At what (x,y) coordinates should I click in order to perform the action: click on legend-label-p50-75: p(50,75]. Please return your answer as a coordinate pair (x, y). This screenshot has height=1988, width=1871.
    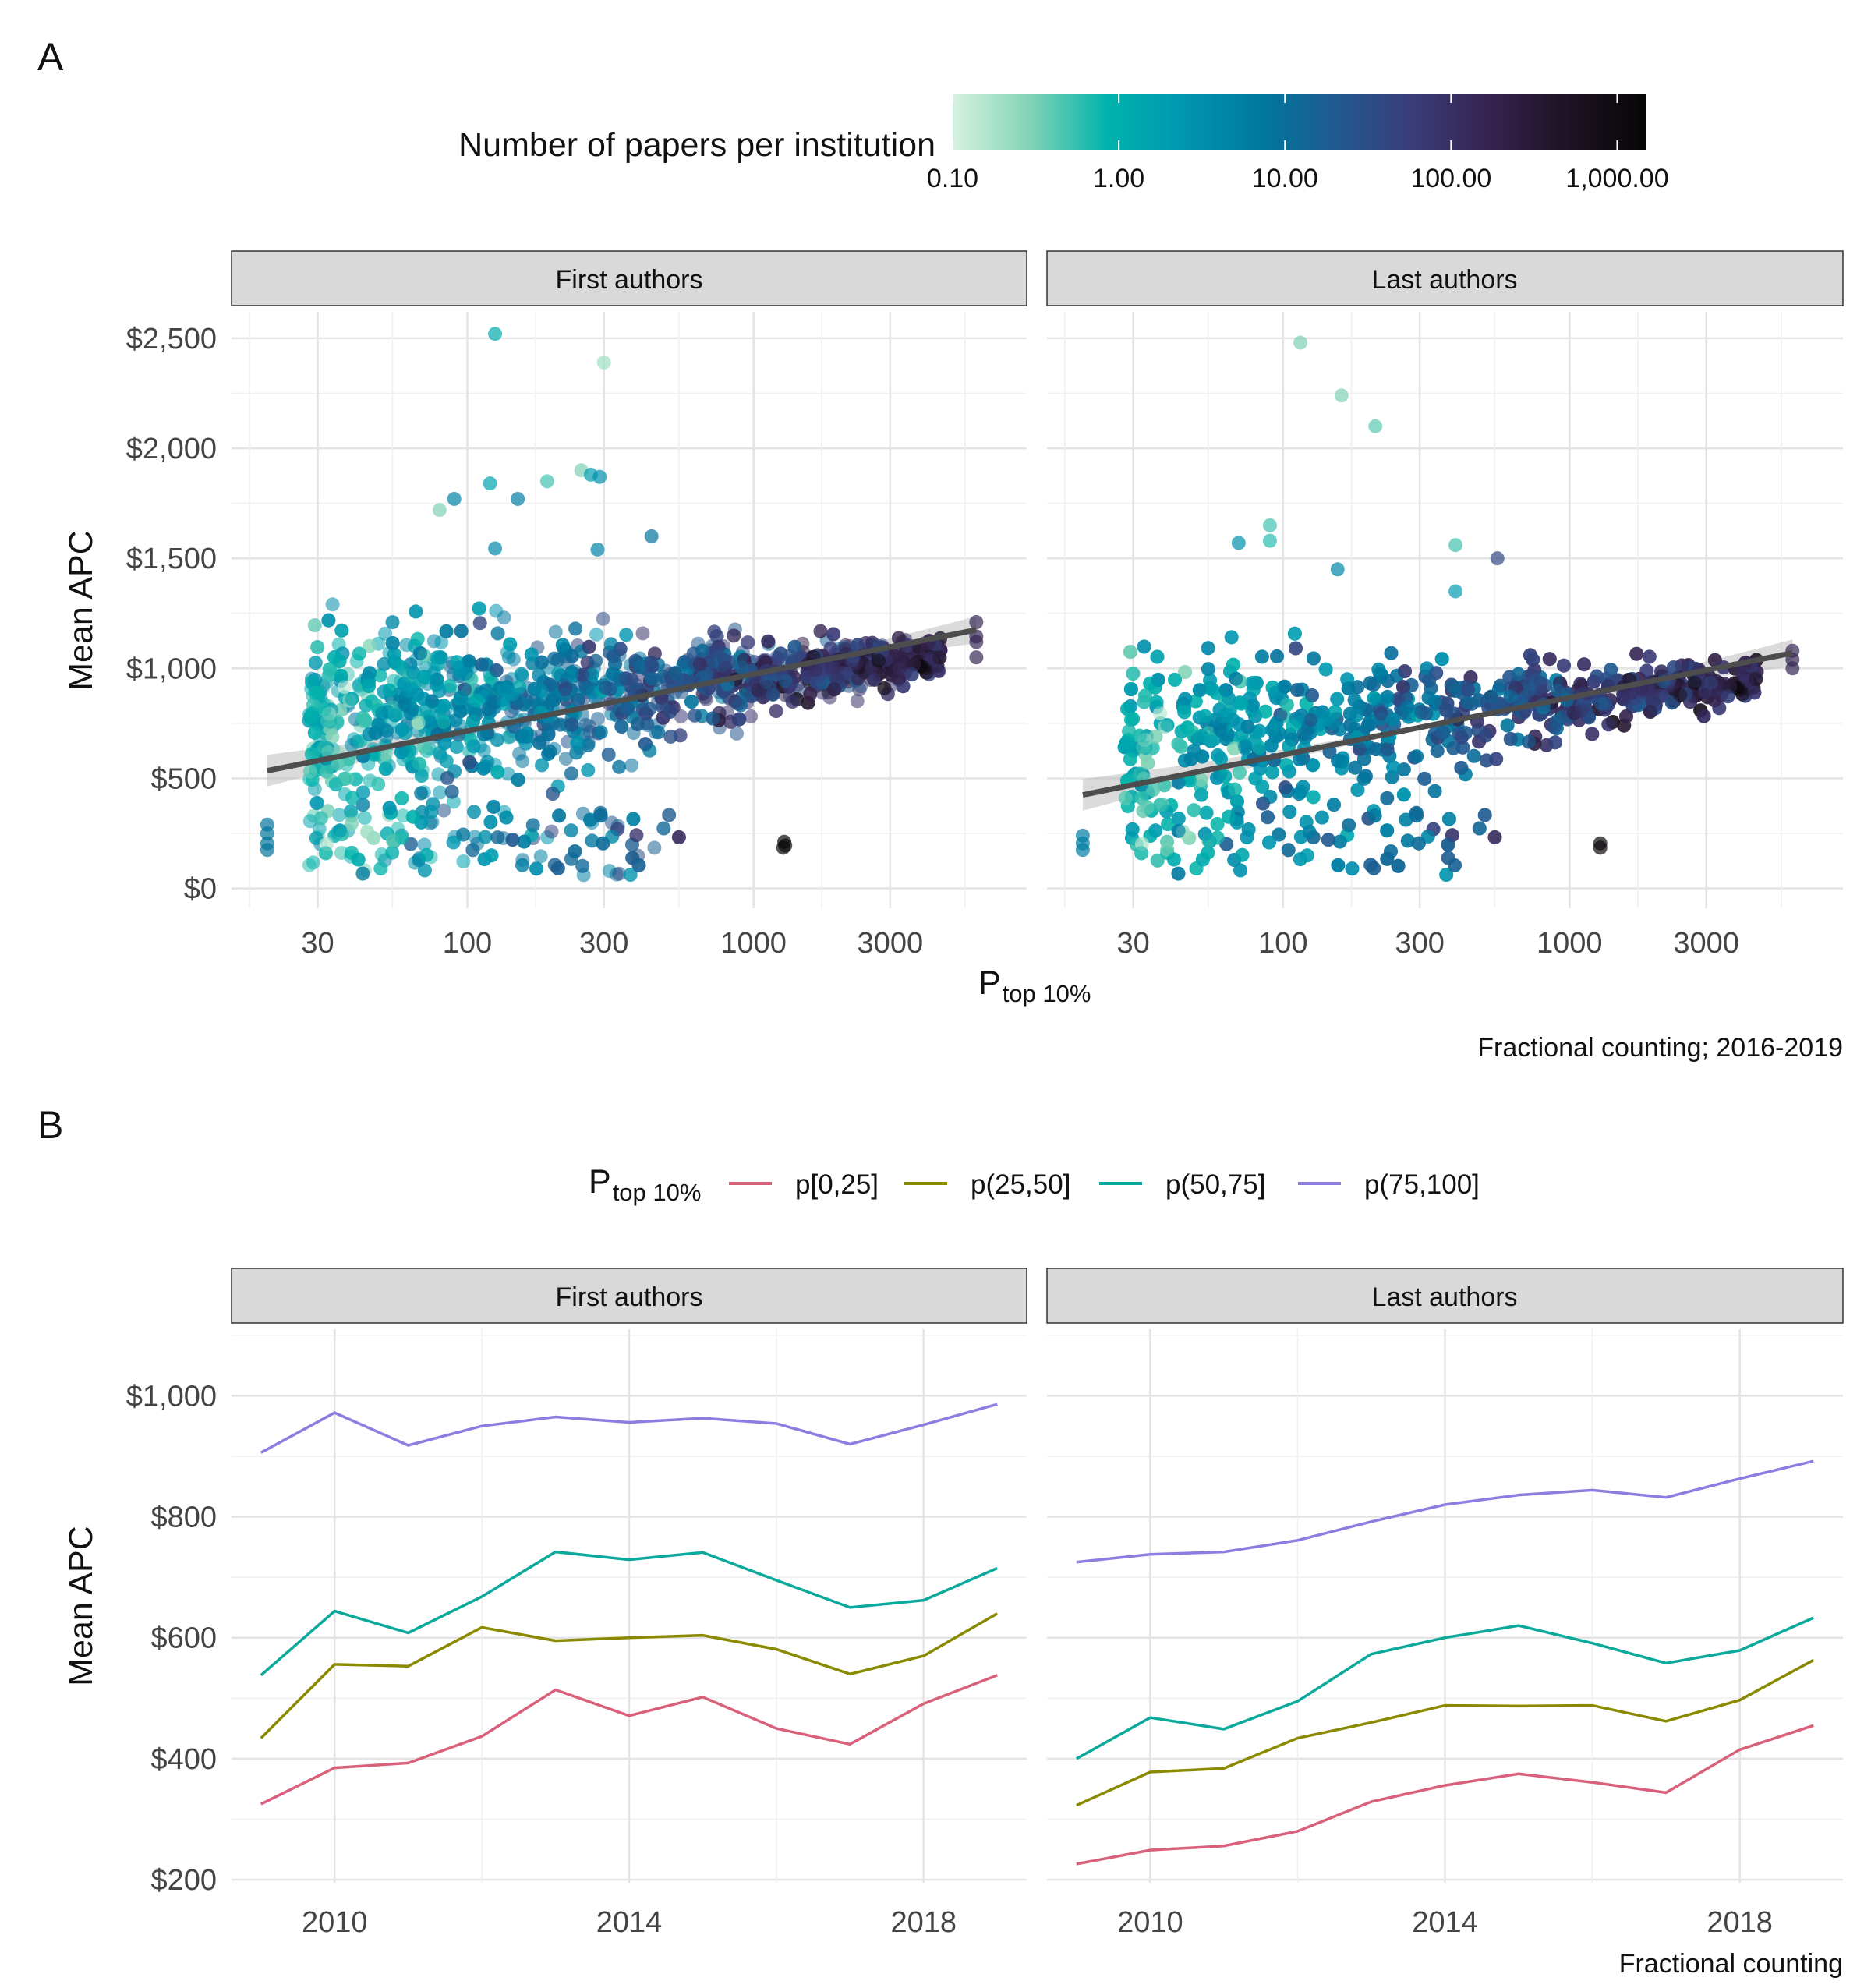
    Looking at the image, I should click on (1215, 1184).